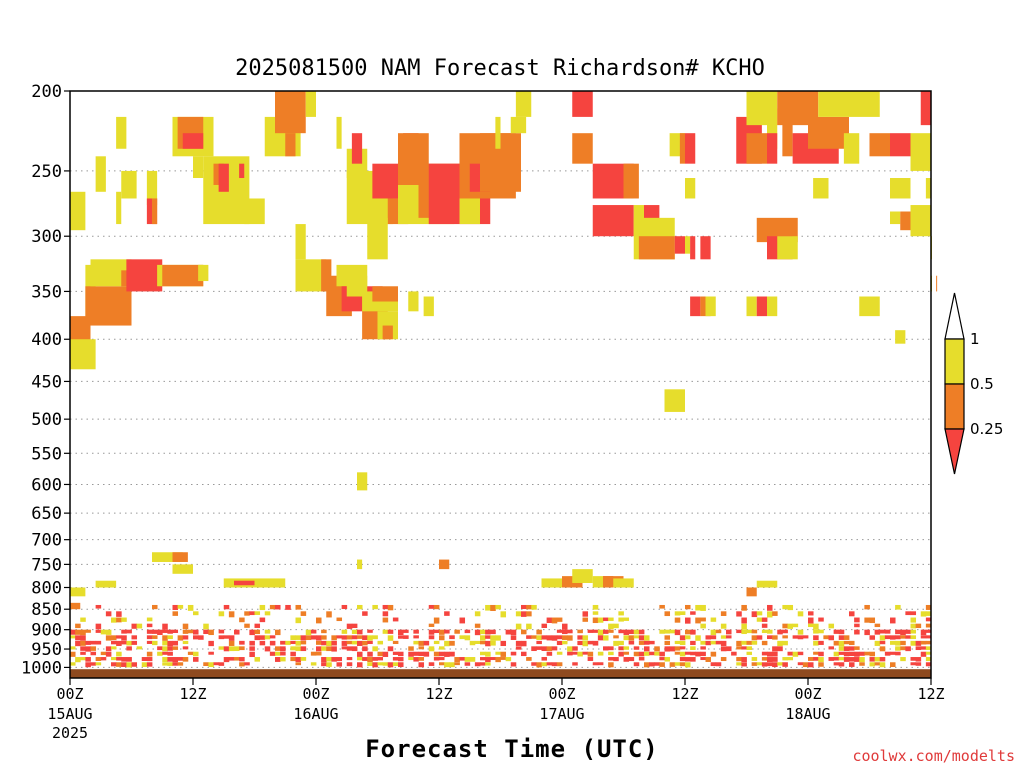  Describe the element at coordinates (69, 714) in the screenshot. I see `xtick-date-0: 15AUG` at that location.